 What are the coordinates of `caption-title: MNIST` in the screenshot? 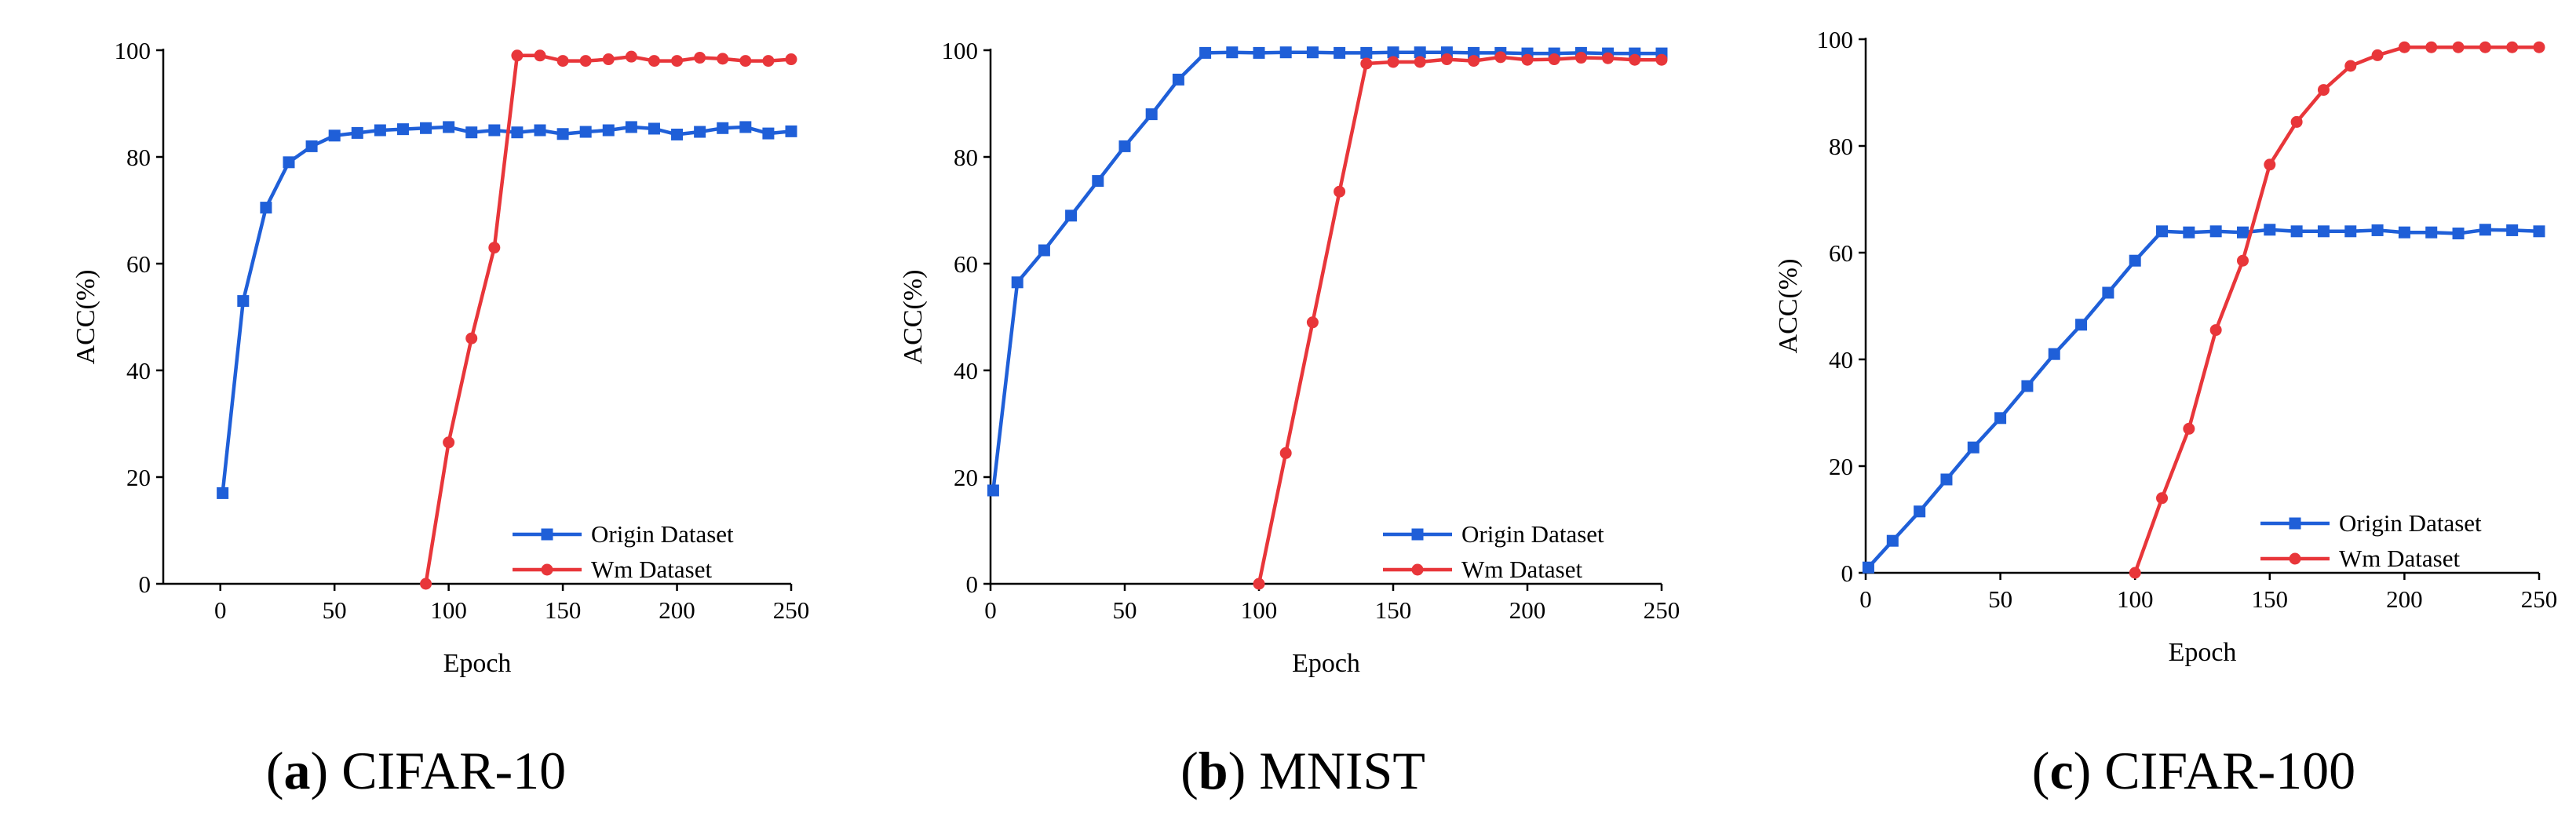 It's located at (1342, 770).